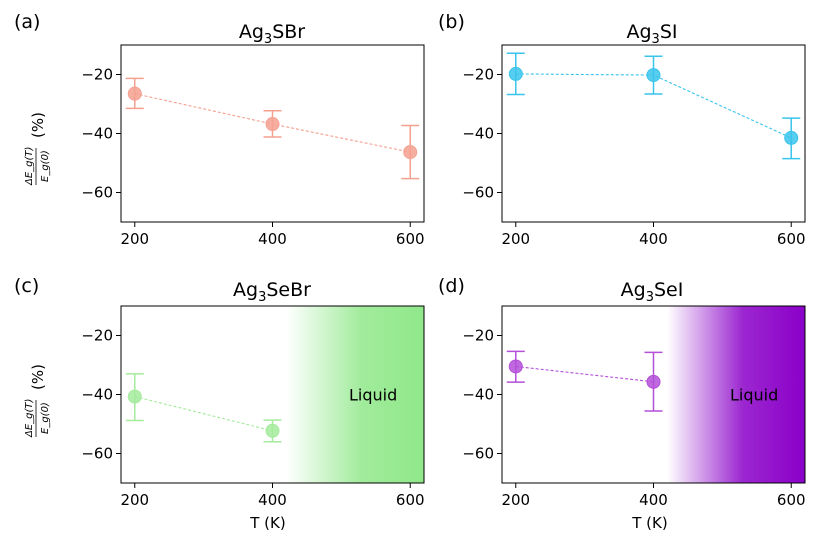 The width and height of the screenshot is (830, 554). I want to click on panel-title: Ag3SI, so click(651, 34).